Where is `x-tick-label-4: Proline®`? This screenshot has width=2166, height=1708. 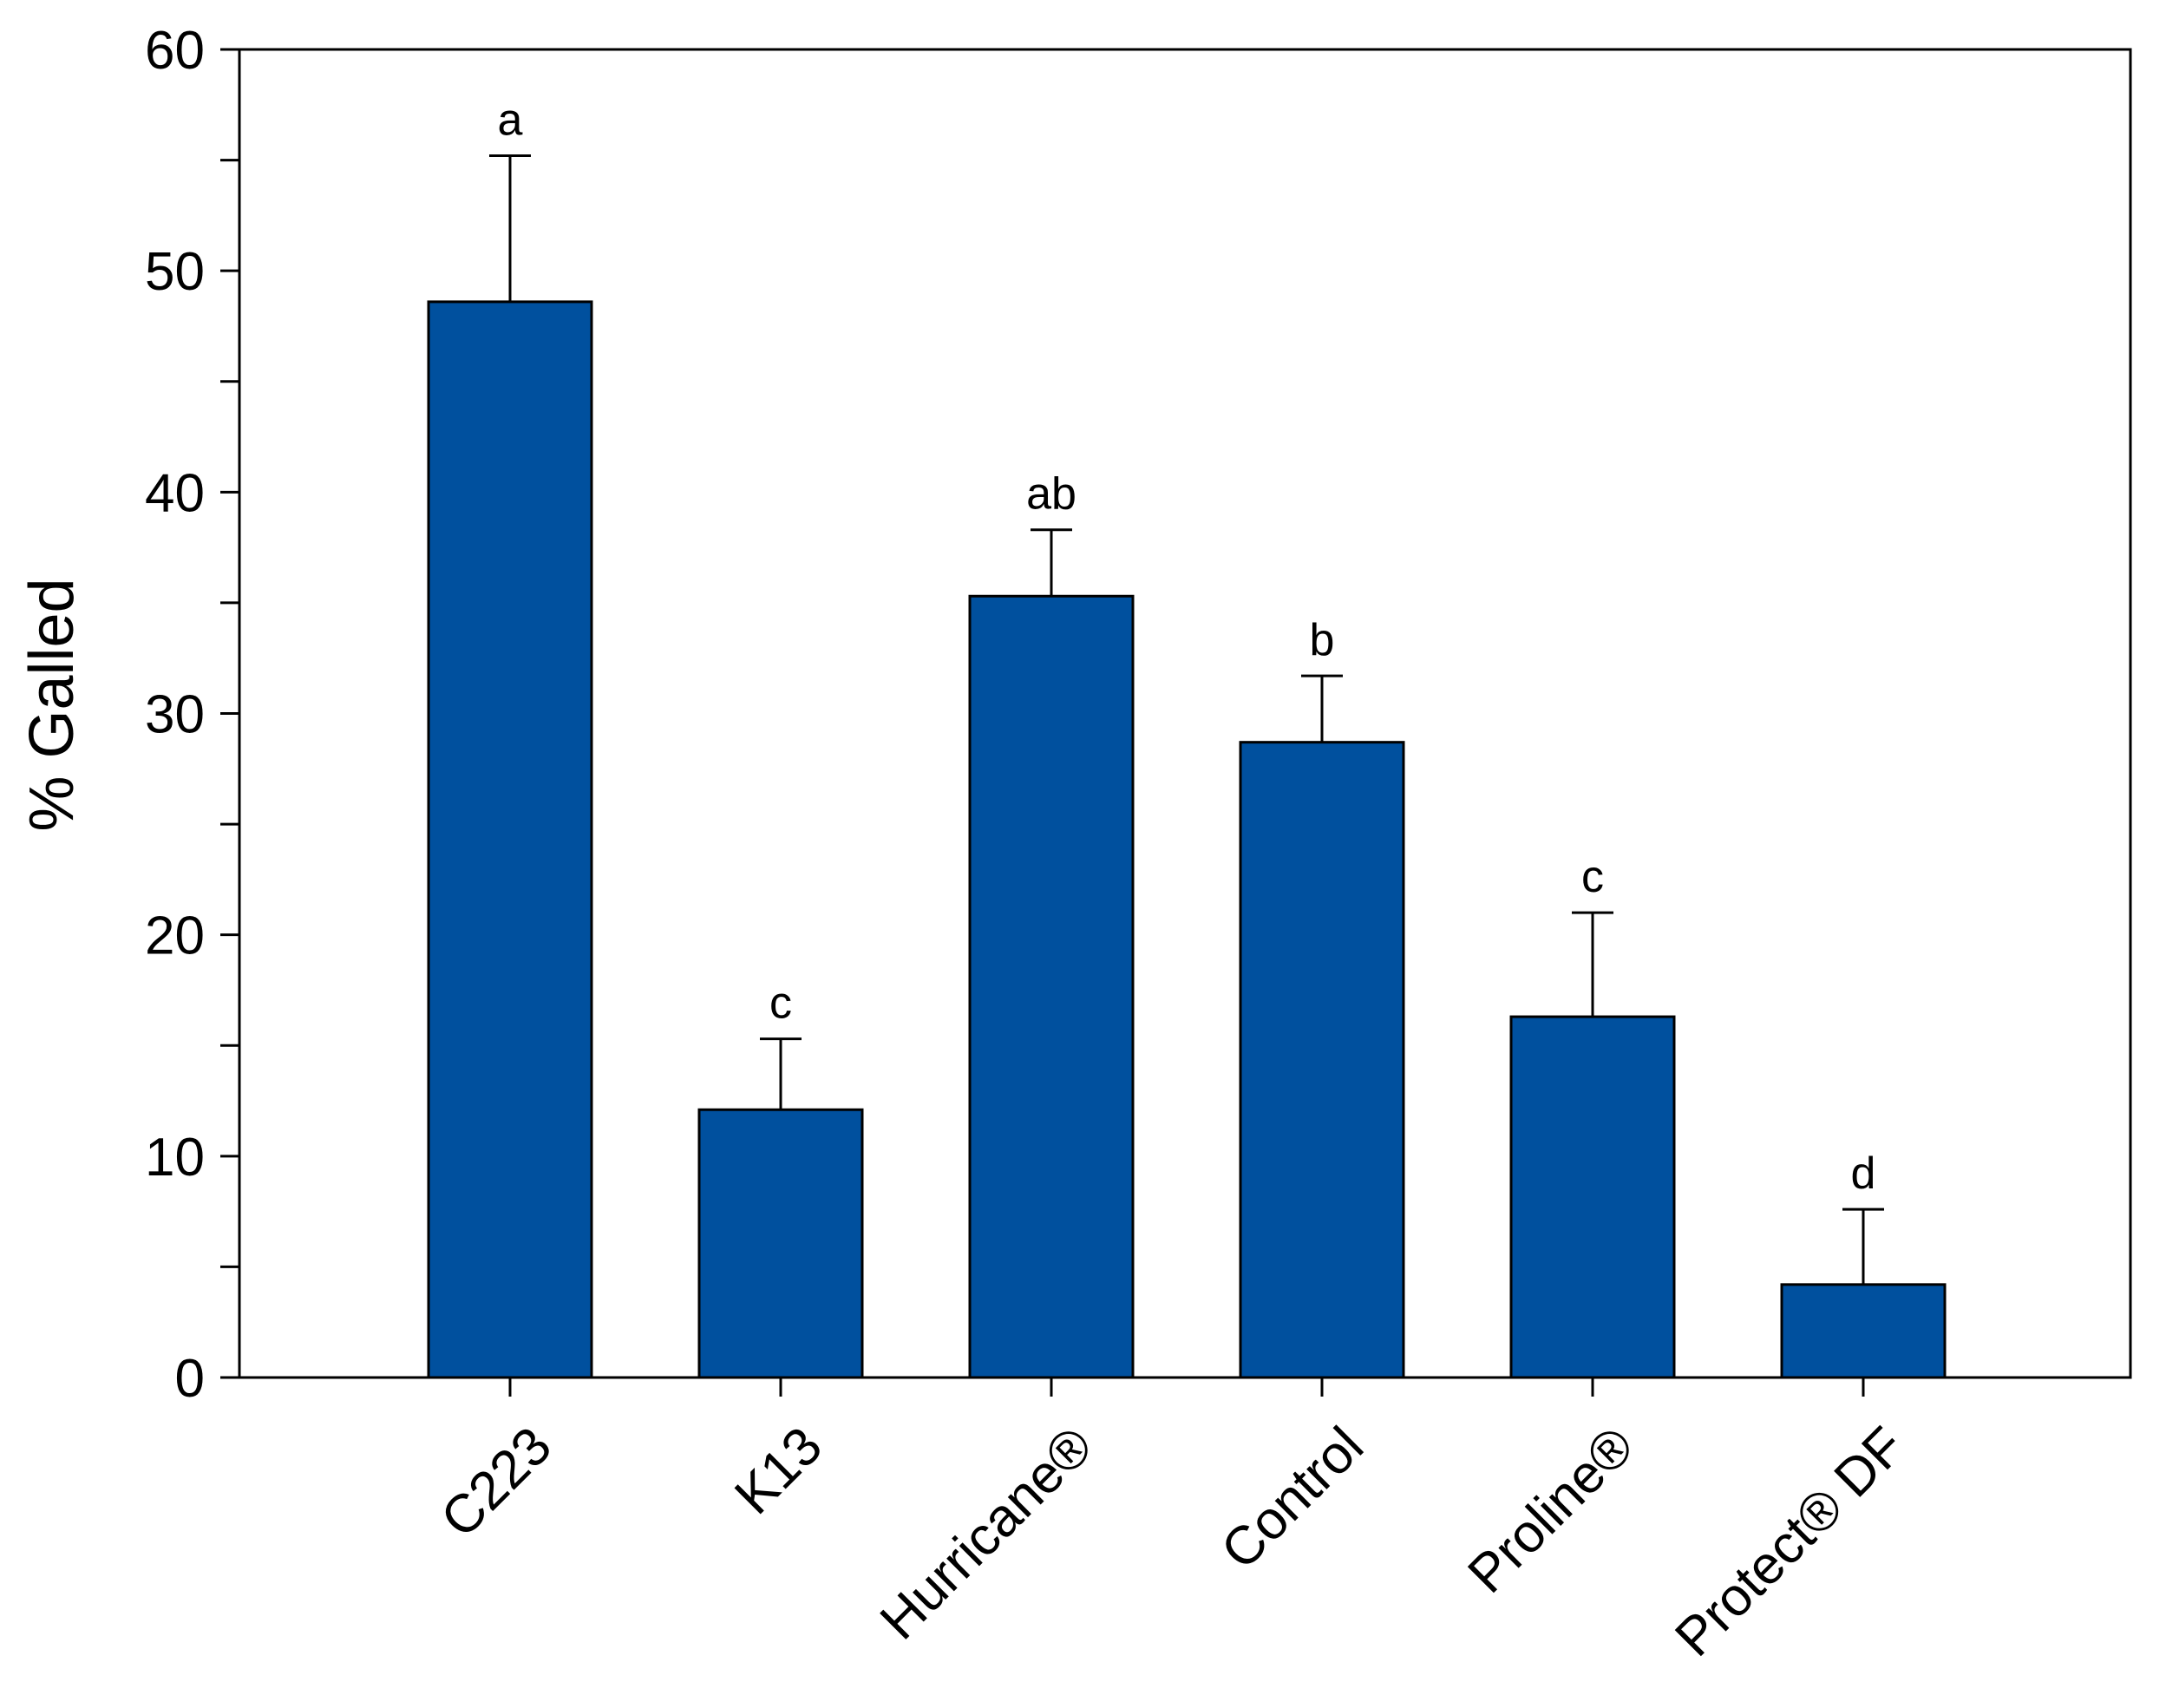
x-tick-label-4: Proline® is located at coordinates (1551, 1510).